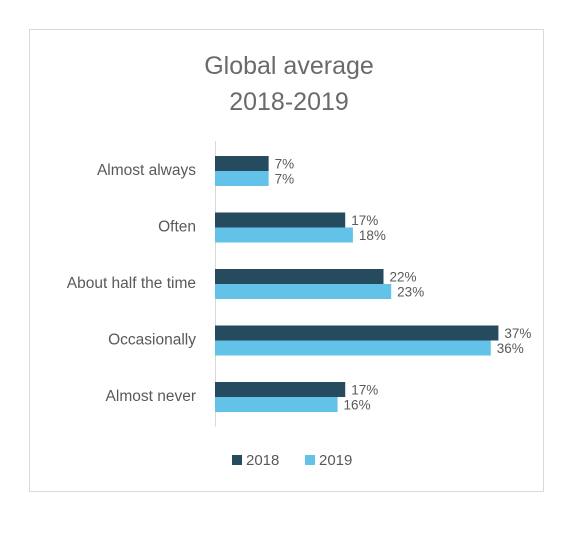 This screenshot has height=534, width=578. Describe the element at coordinates (410, 292) in the screenshot. I see `data-label-2019-about-half-the-time: 23%` at that location.